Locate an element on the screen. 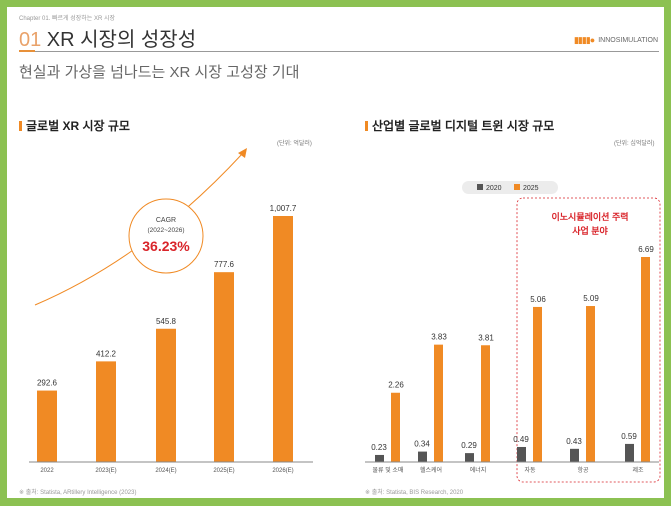  legend-label: 2025 is located at coordinates (531, 188).